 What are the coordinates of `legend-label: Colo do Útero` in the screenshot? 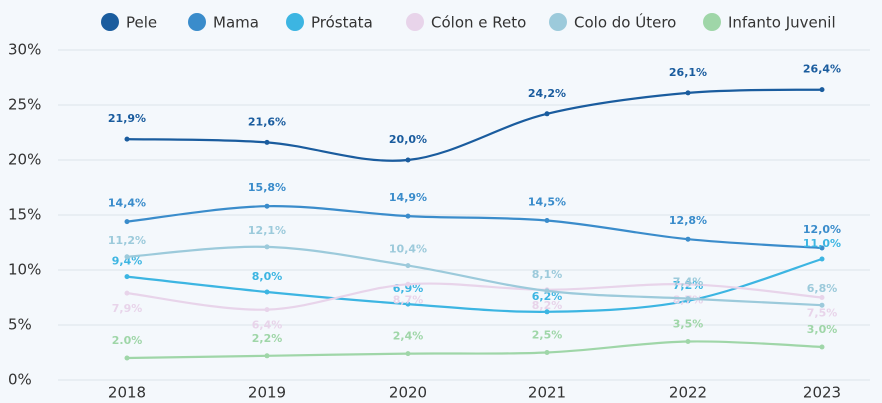 It's located at (625, 22).